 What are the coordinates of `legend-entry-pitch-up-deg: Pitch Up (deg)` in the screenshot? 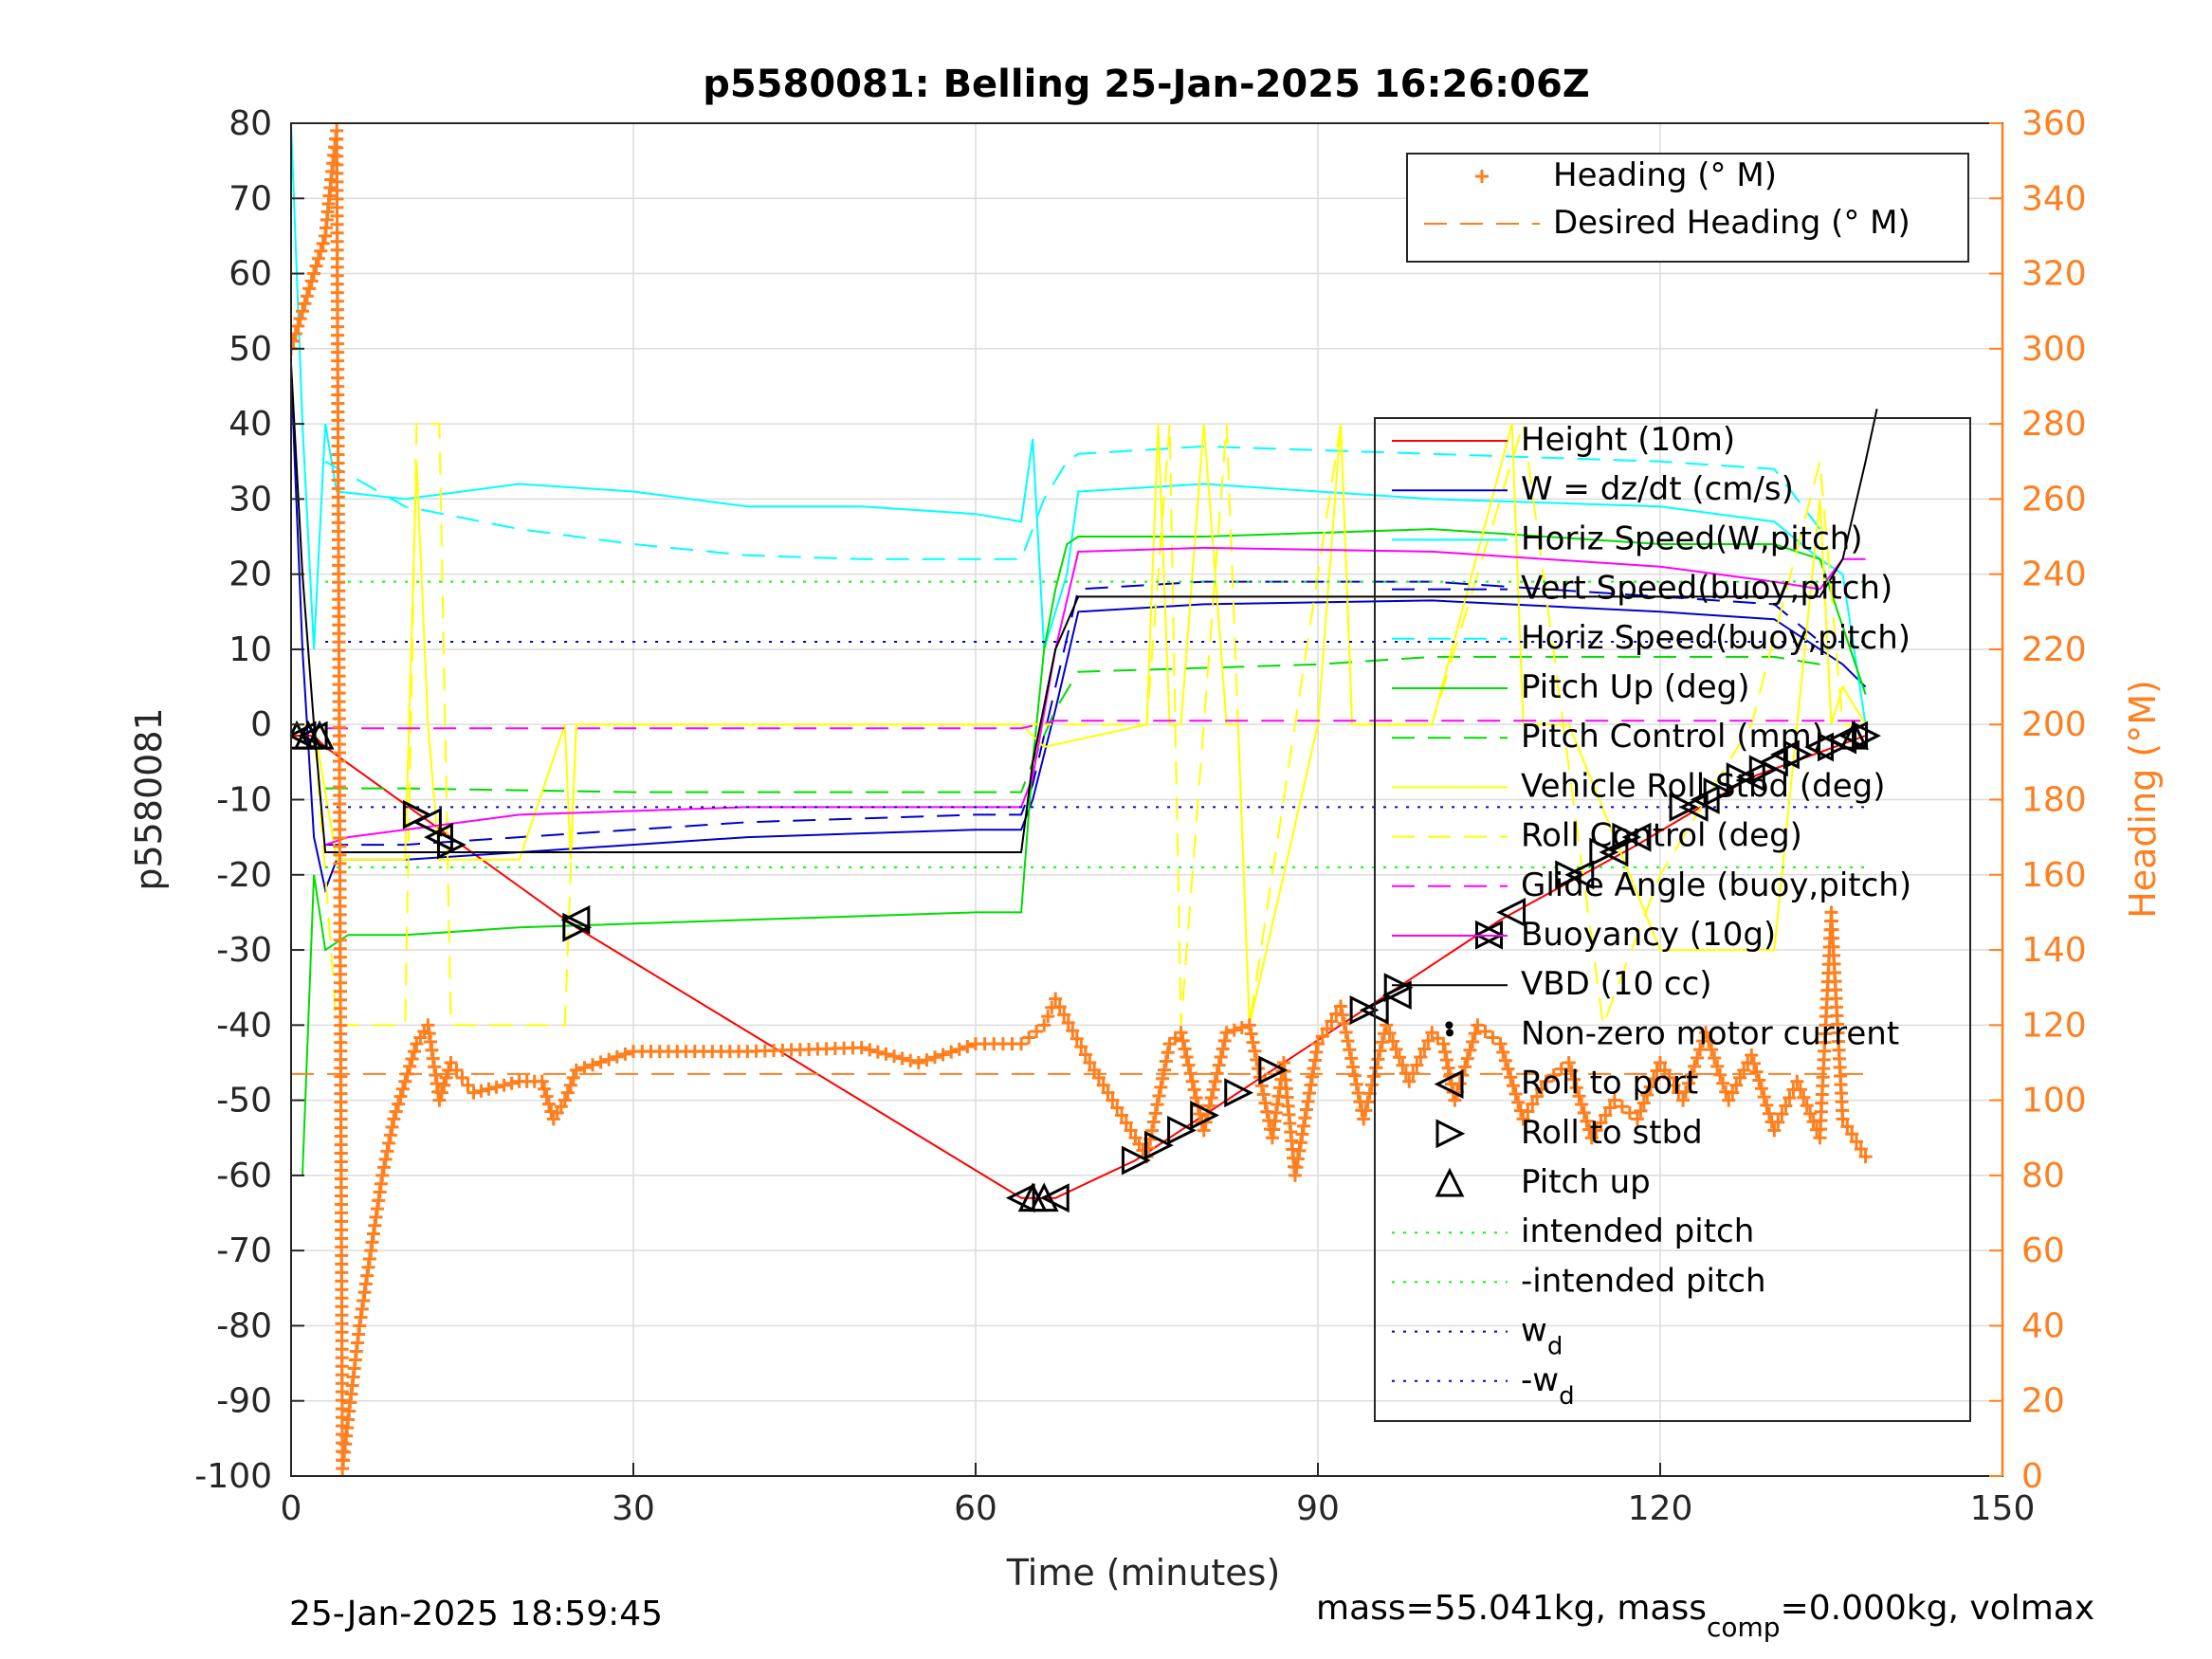 It's located at (1570, 687).